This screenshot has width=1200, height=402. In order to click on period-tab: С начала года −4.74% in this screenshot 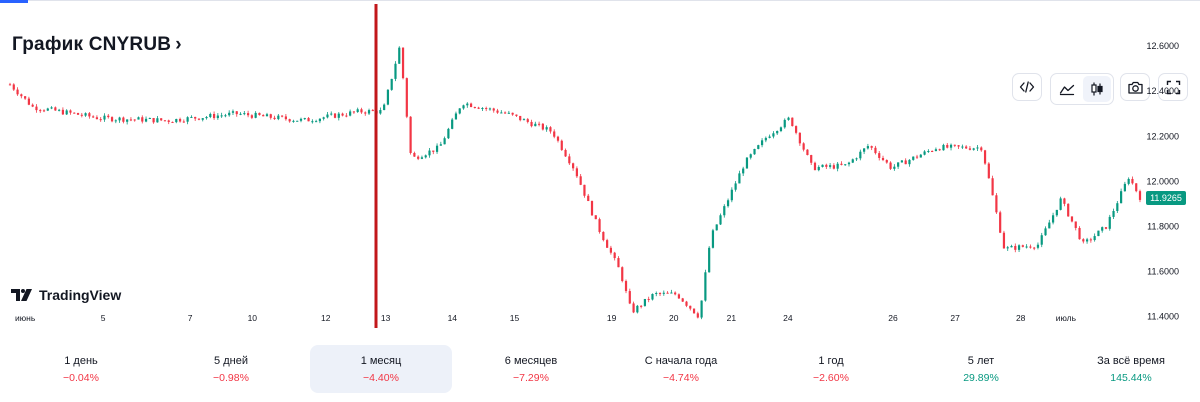, I will do `click(681, 369)`.